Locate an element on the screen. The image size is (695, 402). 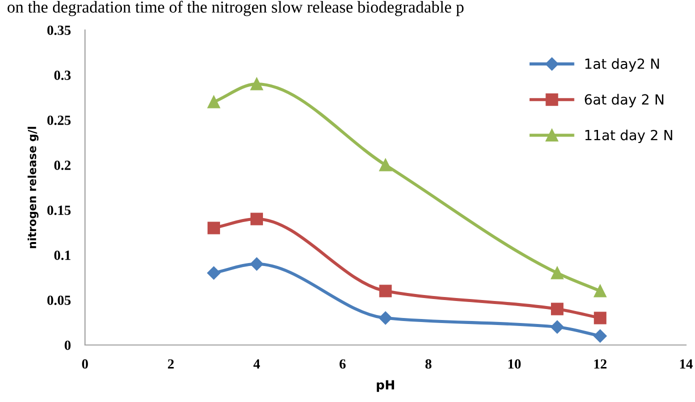
x-tick-label: 2 is located at coordinates (171, 364).